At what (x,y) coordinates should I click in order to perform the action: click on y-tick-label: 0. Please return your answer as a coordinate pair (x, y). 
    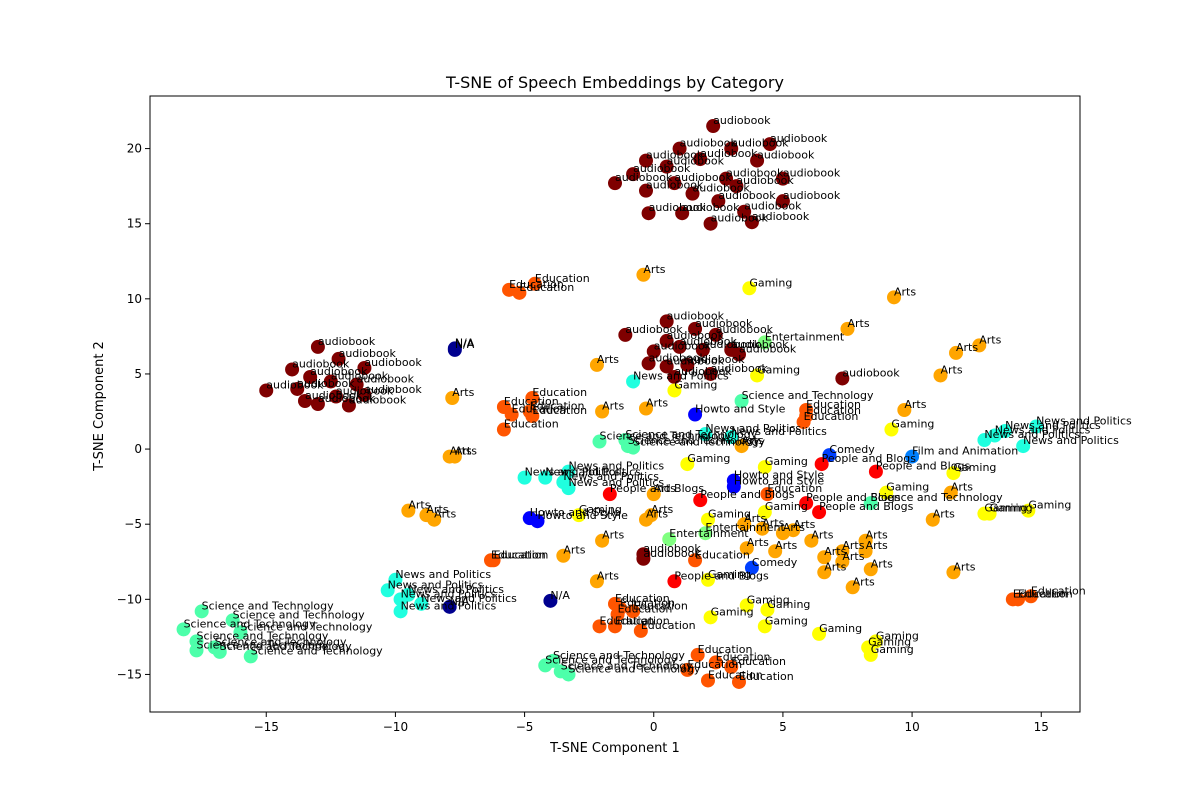
    Looking at the image, I should click on (138, 449).